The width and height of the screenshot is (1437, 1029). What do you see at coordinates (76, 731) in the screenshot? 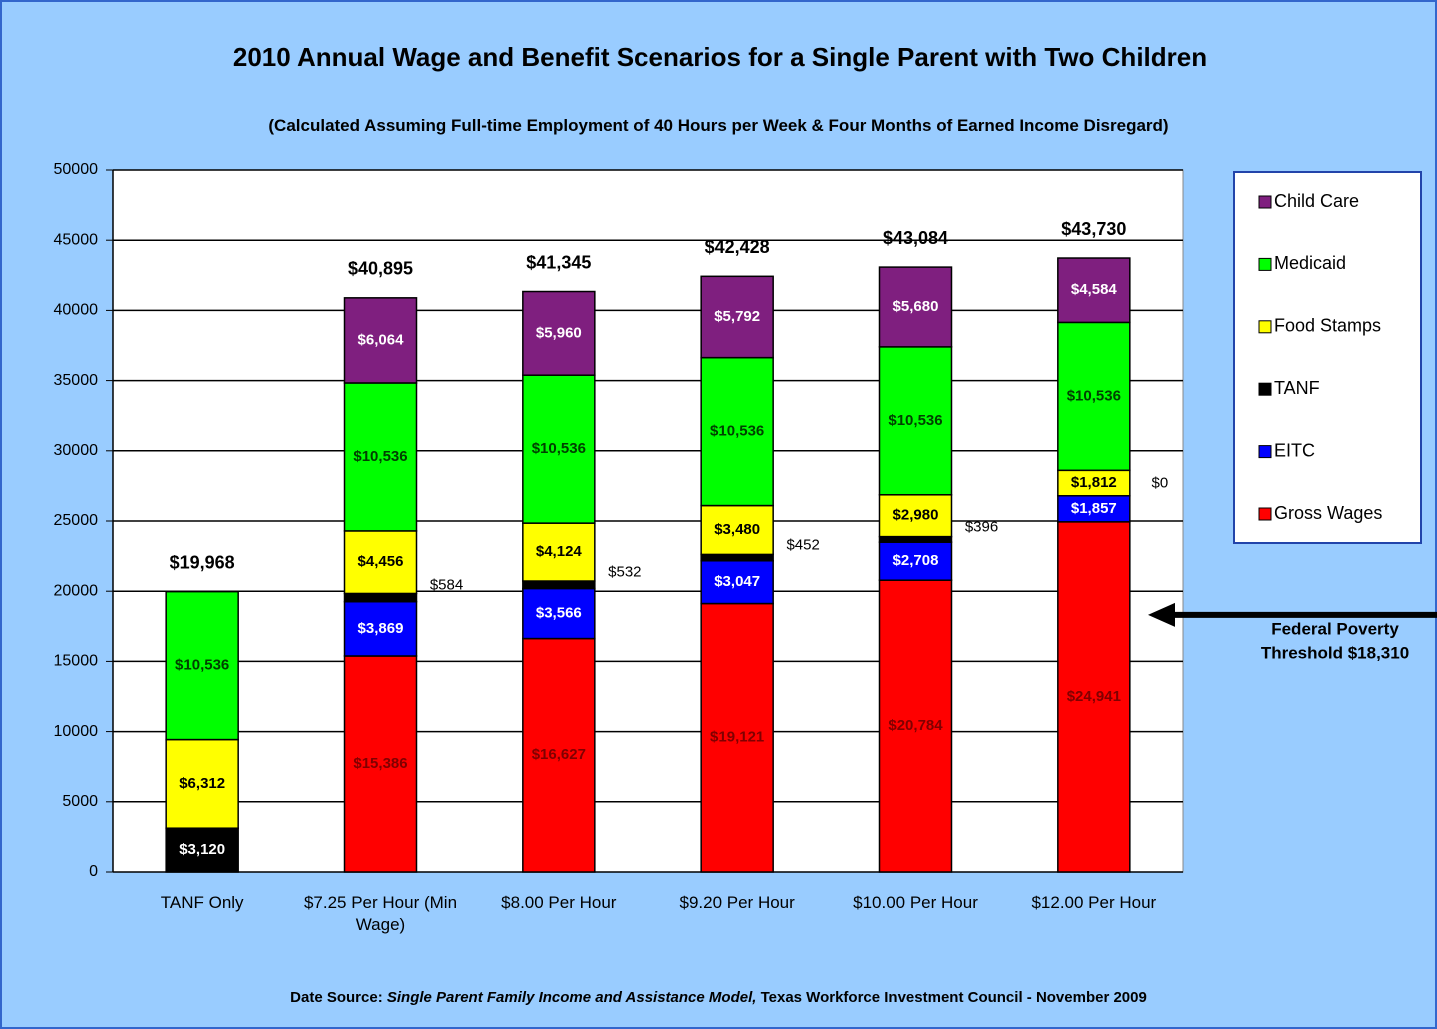
I see `y-tick-label: 10000` at bounding box center [76, 731].